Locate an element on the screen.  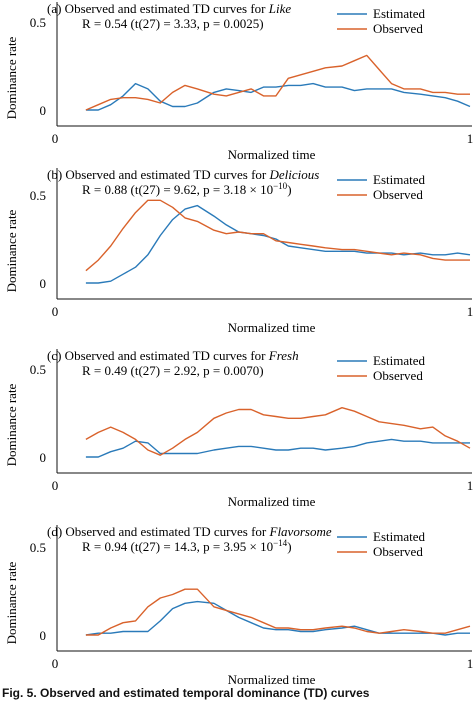
chart-title-term: Like is located at coordinates (280, 8).